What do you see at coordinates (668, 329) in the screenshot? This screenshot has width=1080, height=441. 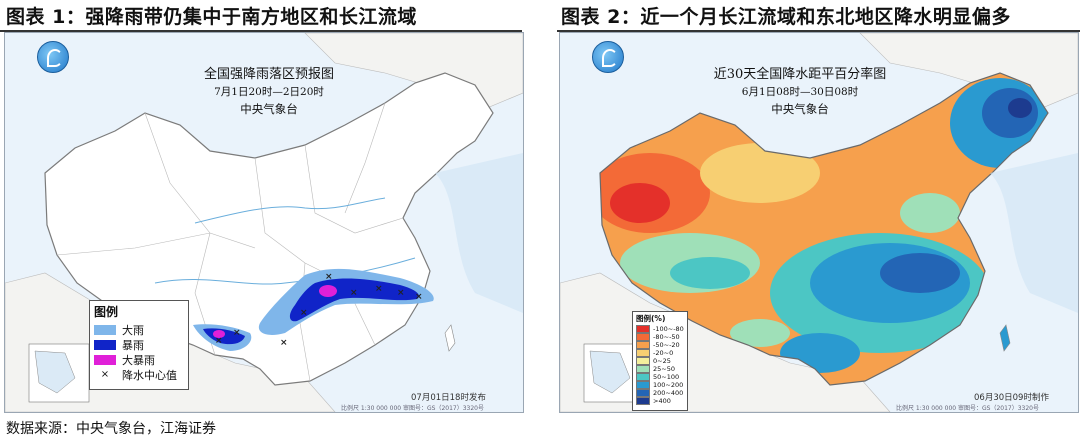 I see `legend2-label: -100~-80` at bounding box center [668, 329].